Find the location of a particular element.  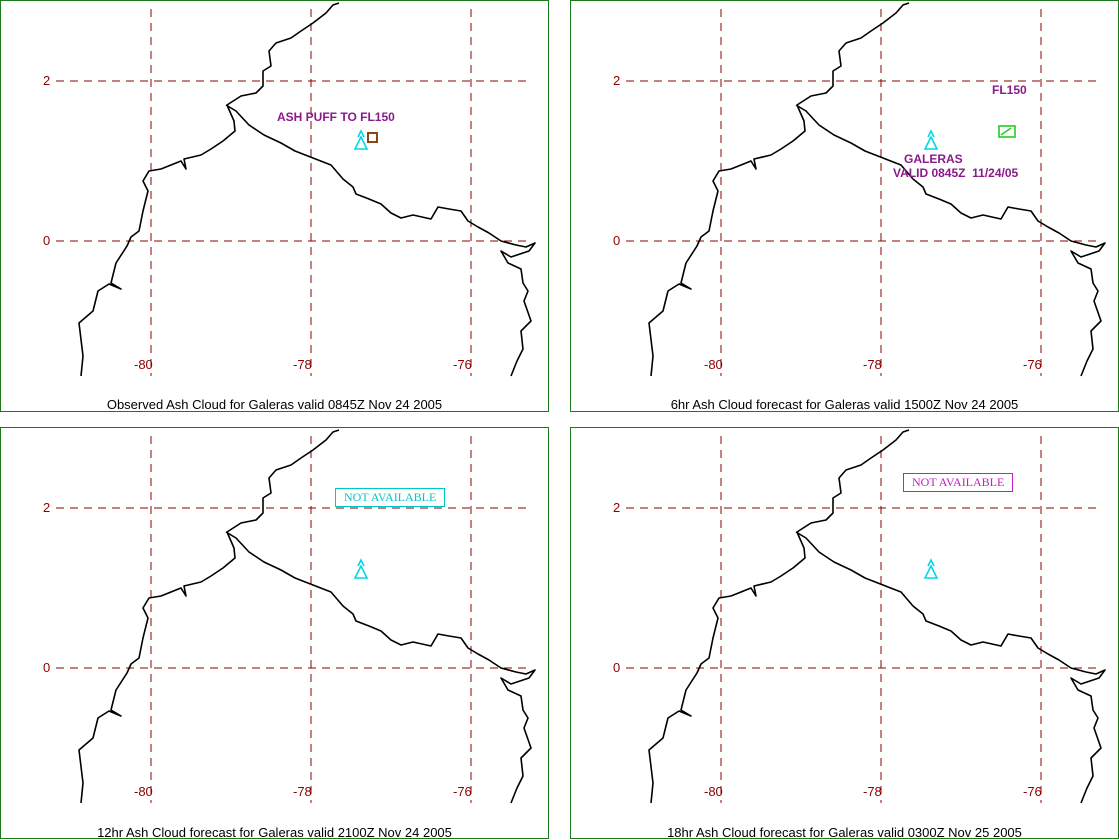

annotation-ash-puff: ASH PUFF TO FL150 is located at coordinates (336, 117).